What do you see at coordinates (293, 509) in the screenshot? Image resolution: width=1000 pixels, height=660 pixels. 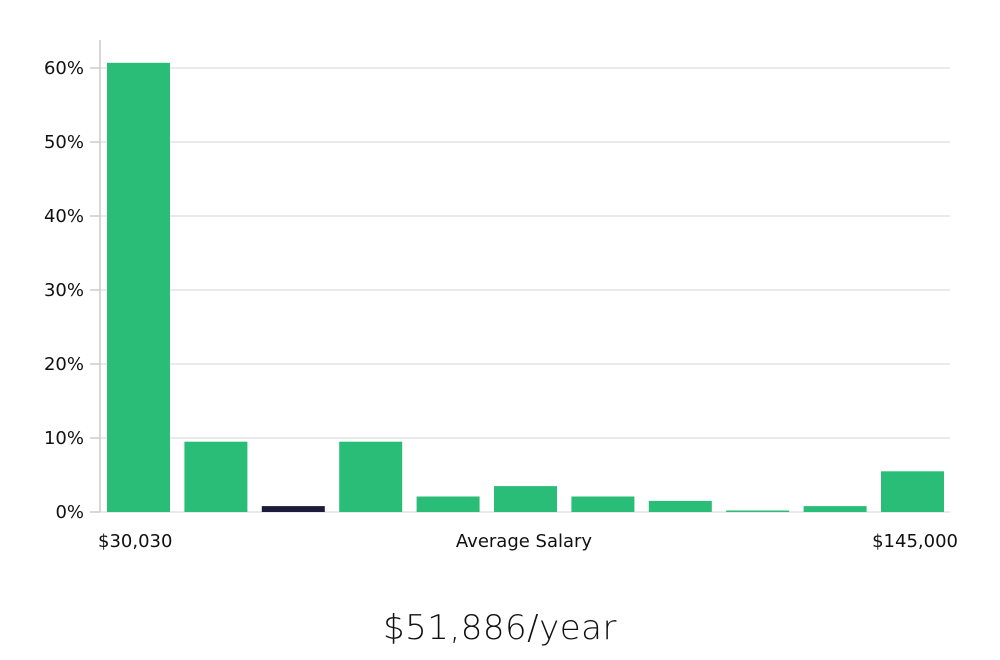 I see `bar-highlighted` at bounding box center [293, 509].